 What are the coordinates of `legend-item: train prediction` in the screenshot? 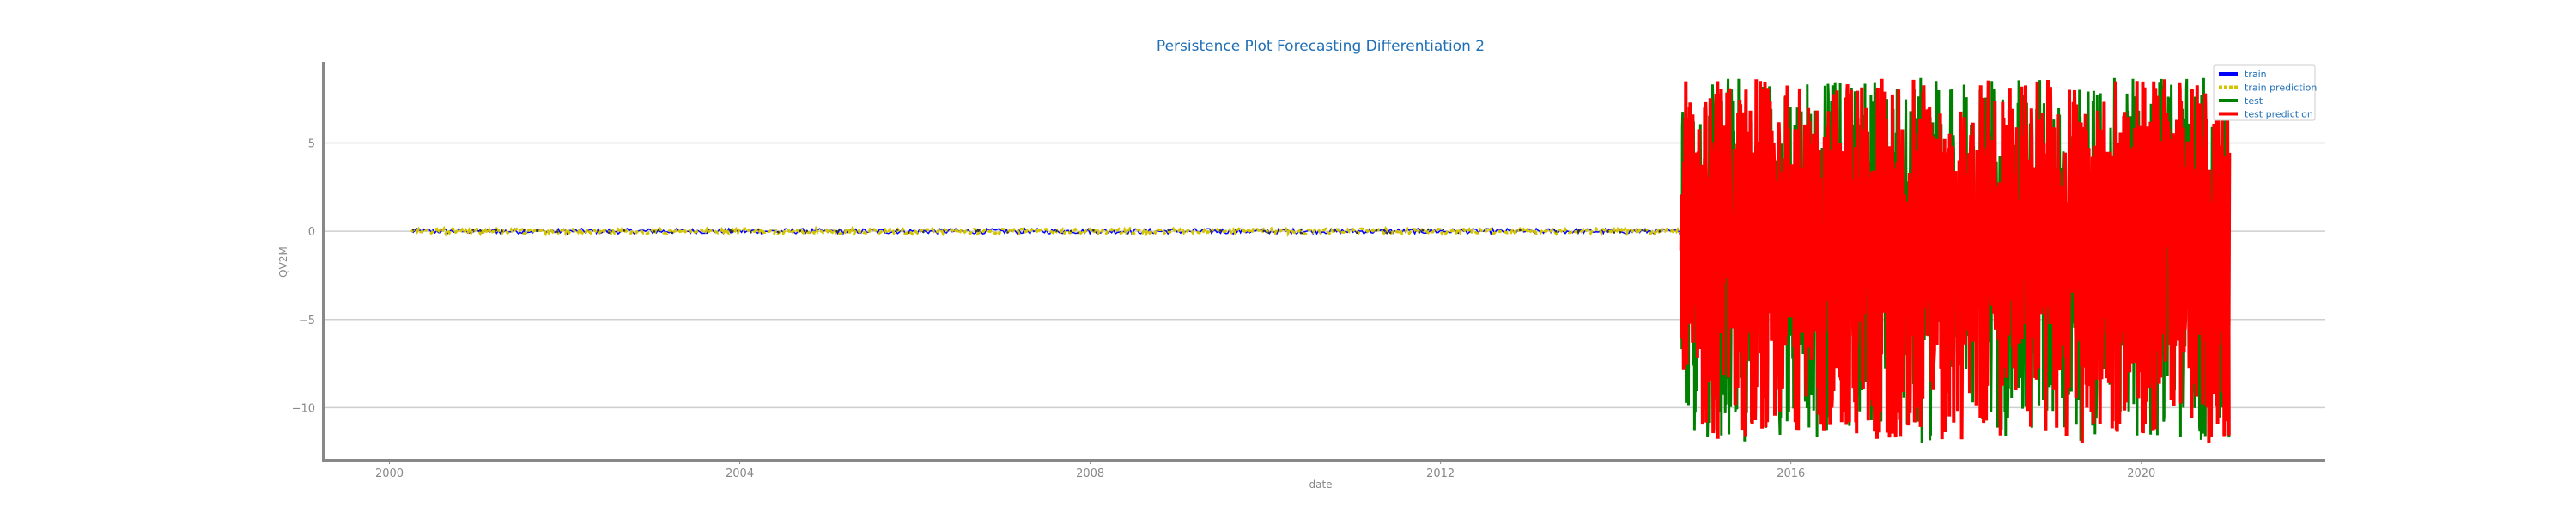 It's located at (2268, 88).